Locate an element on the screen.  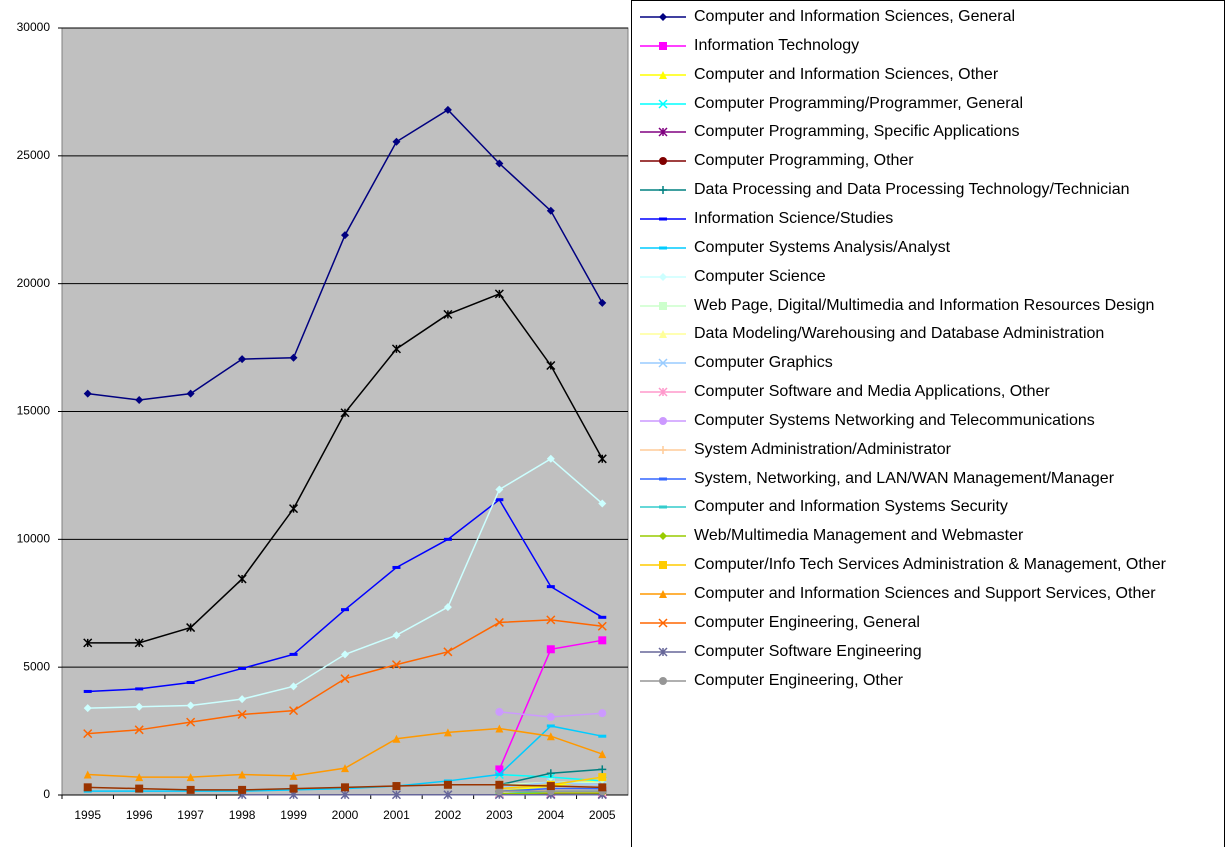
legend-label: Computer Engineering, General is located at coordinates (807, 622).